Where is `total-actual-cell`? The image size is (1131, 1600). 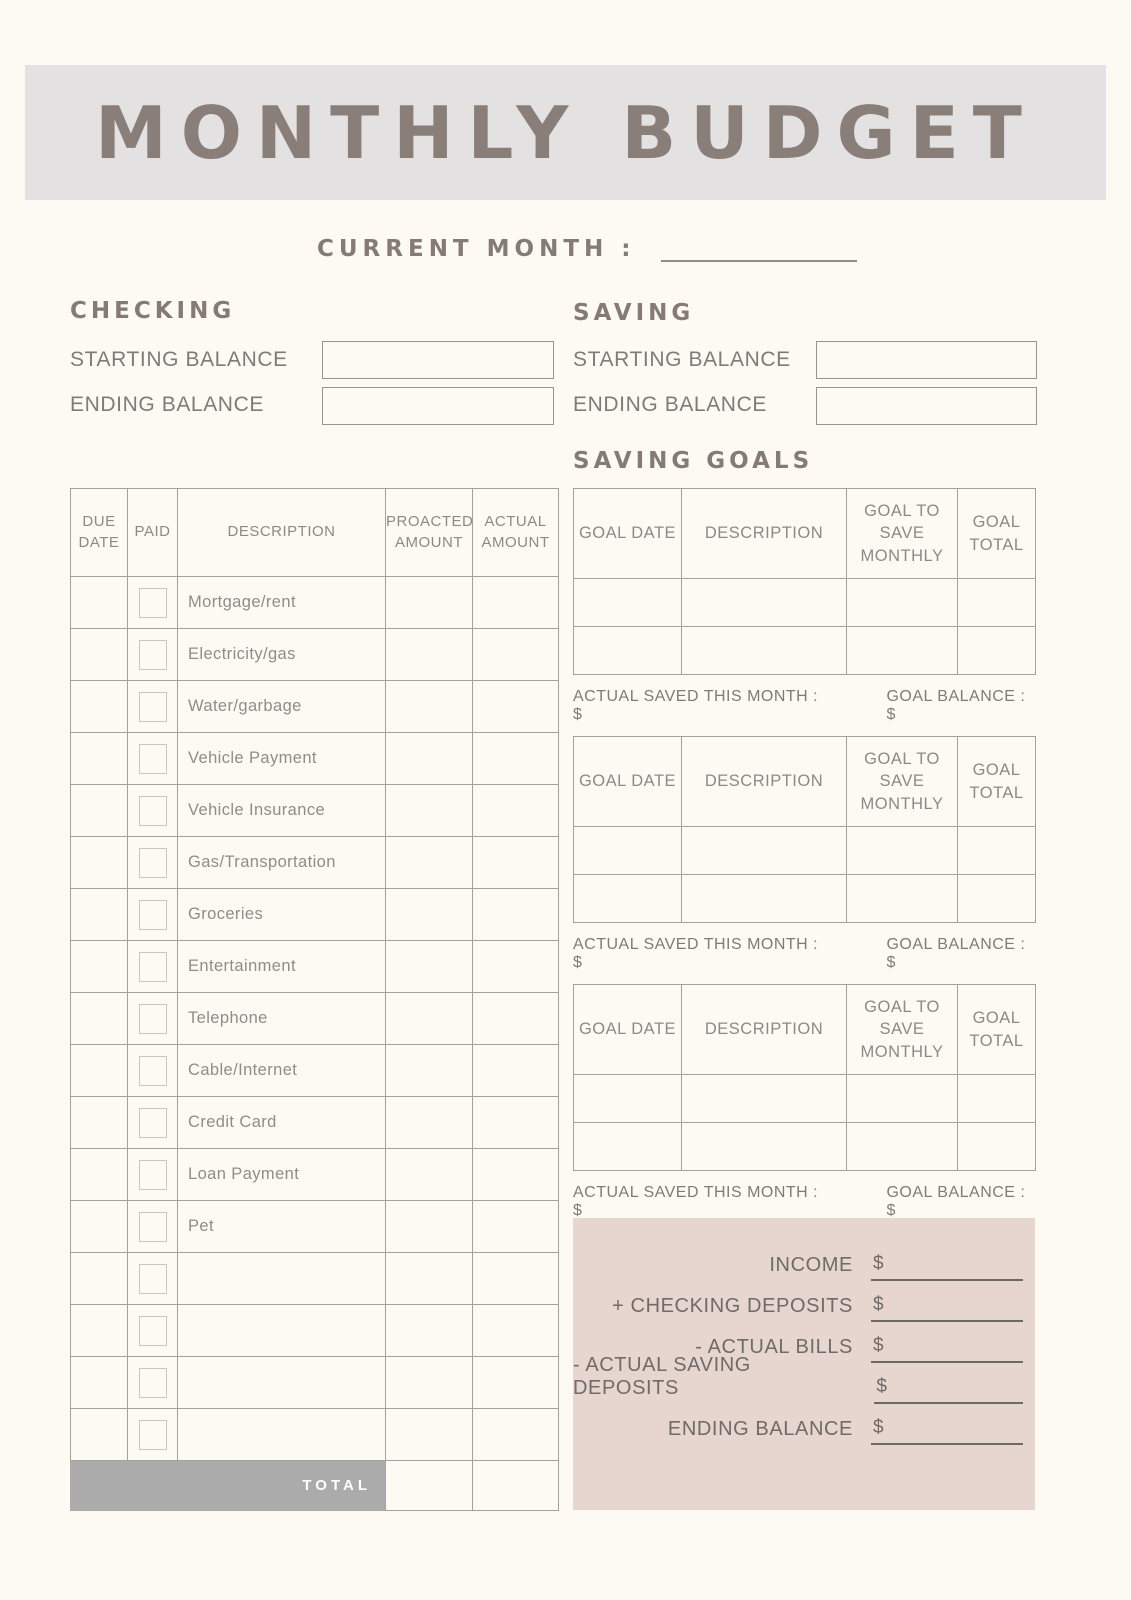
total-actual-cell is located at coordinates (515, 1485).